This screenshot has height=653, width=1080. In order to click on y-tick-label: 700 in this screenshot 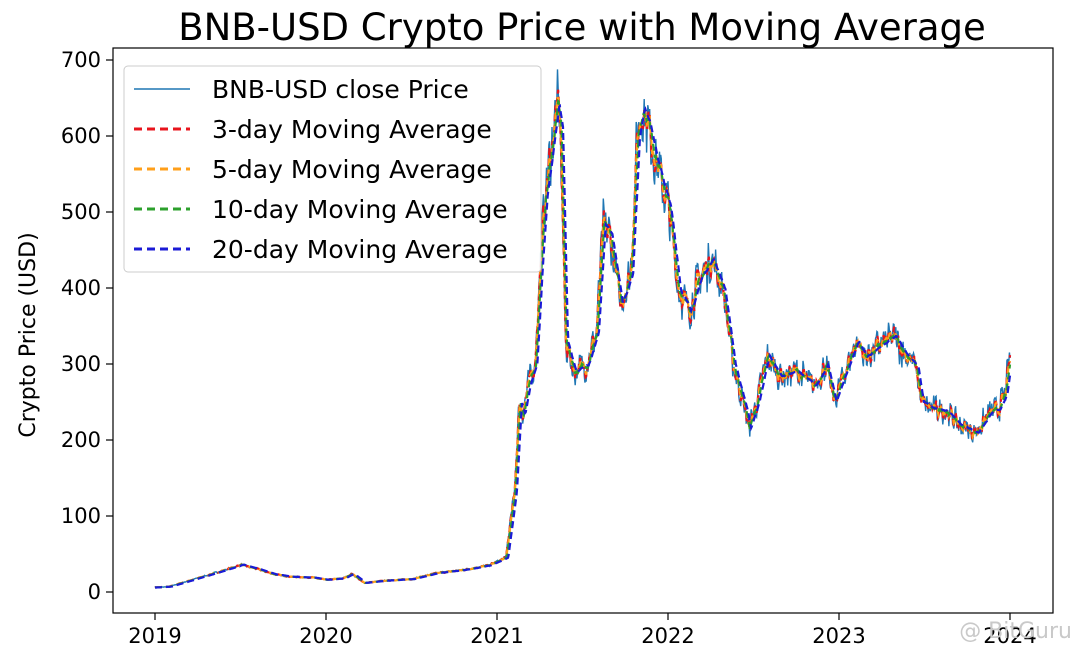, I will do `click(81, 60)`.